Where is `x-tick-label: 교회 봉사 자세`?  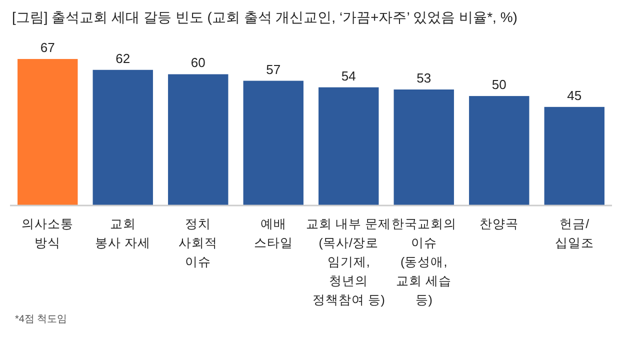 x-tick-label: 교회 봉사 자세 is located at coordinates (123, 233).